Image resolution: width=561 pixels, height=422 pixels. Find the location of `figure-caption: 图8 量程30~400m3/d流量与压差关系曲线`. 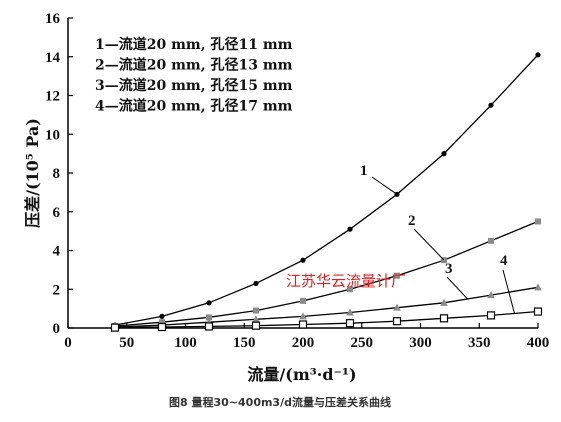

figure-caption: 图8 量程30~400m3/d流量与压差关系曲线 is located at coordinates (280, 402).